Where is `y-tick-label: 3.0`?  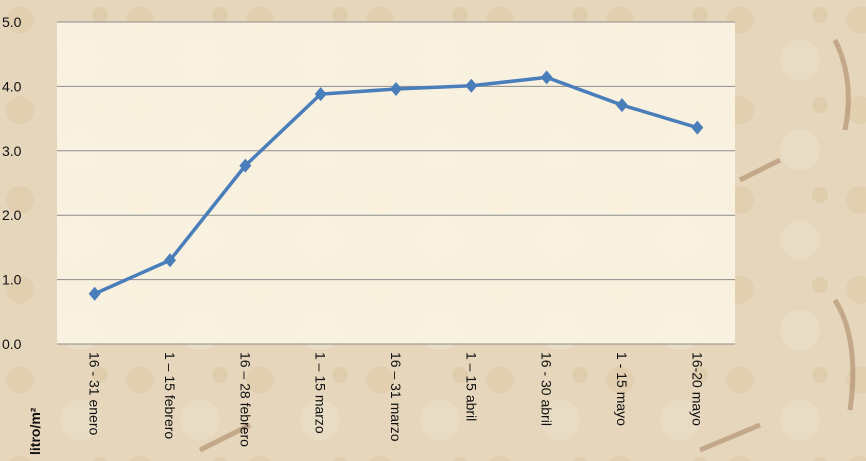 y-tick-label: 3.0 is located at coordinates (12, 151).